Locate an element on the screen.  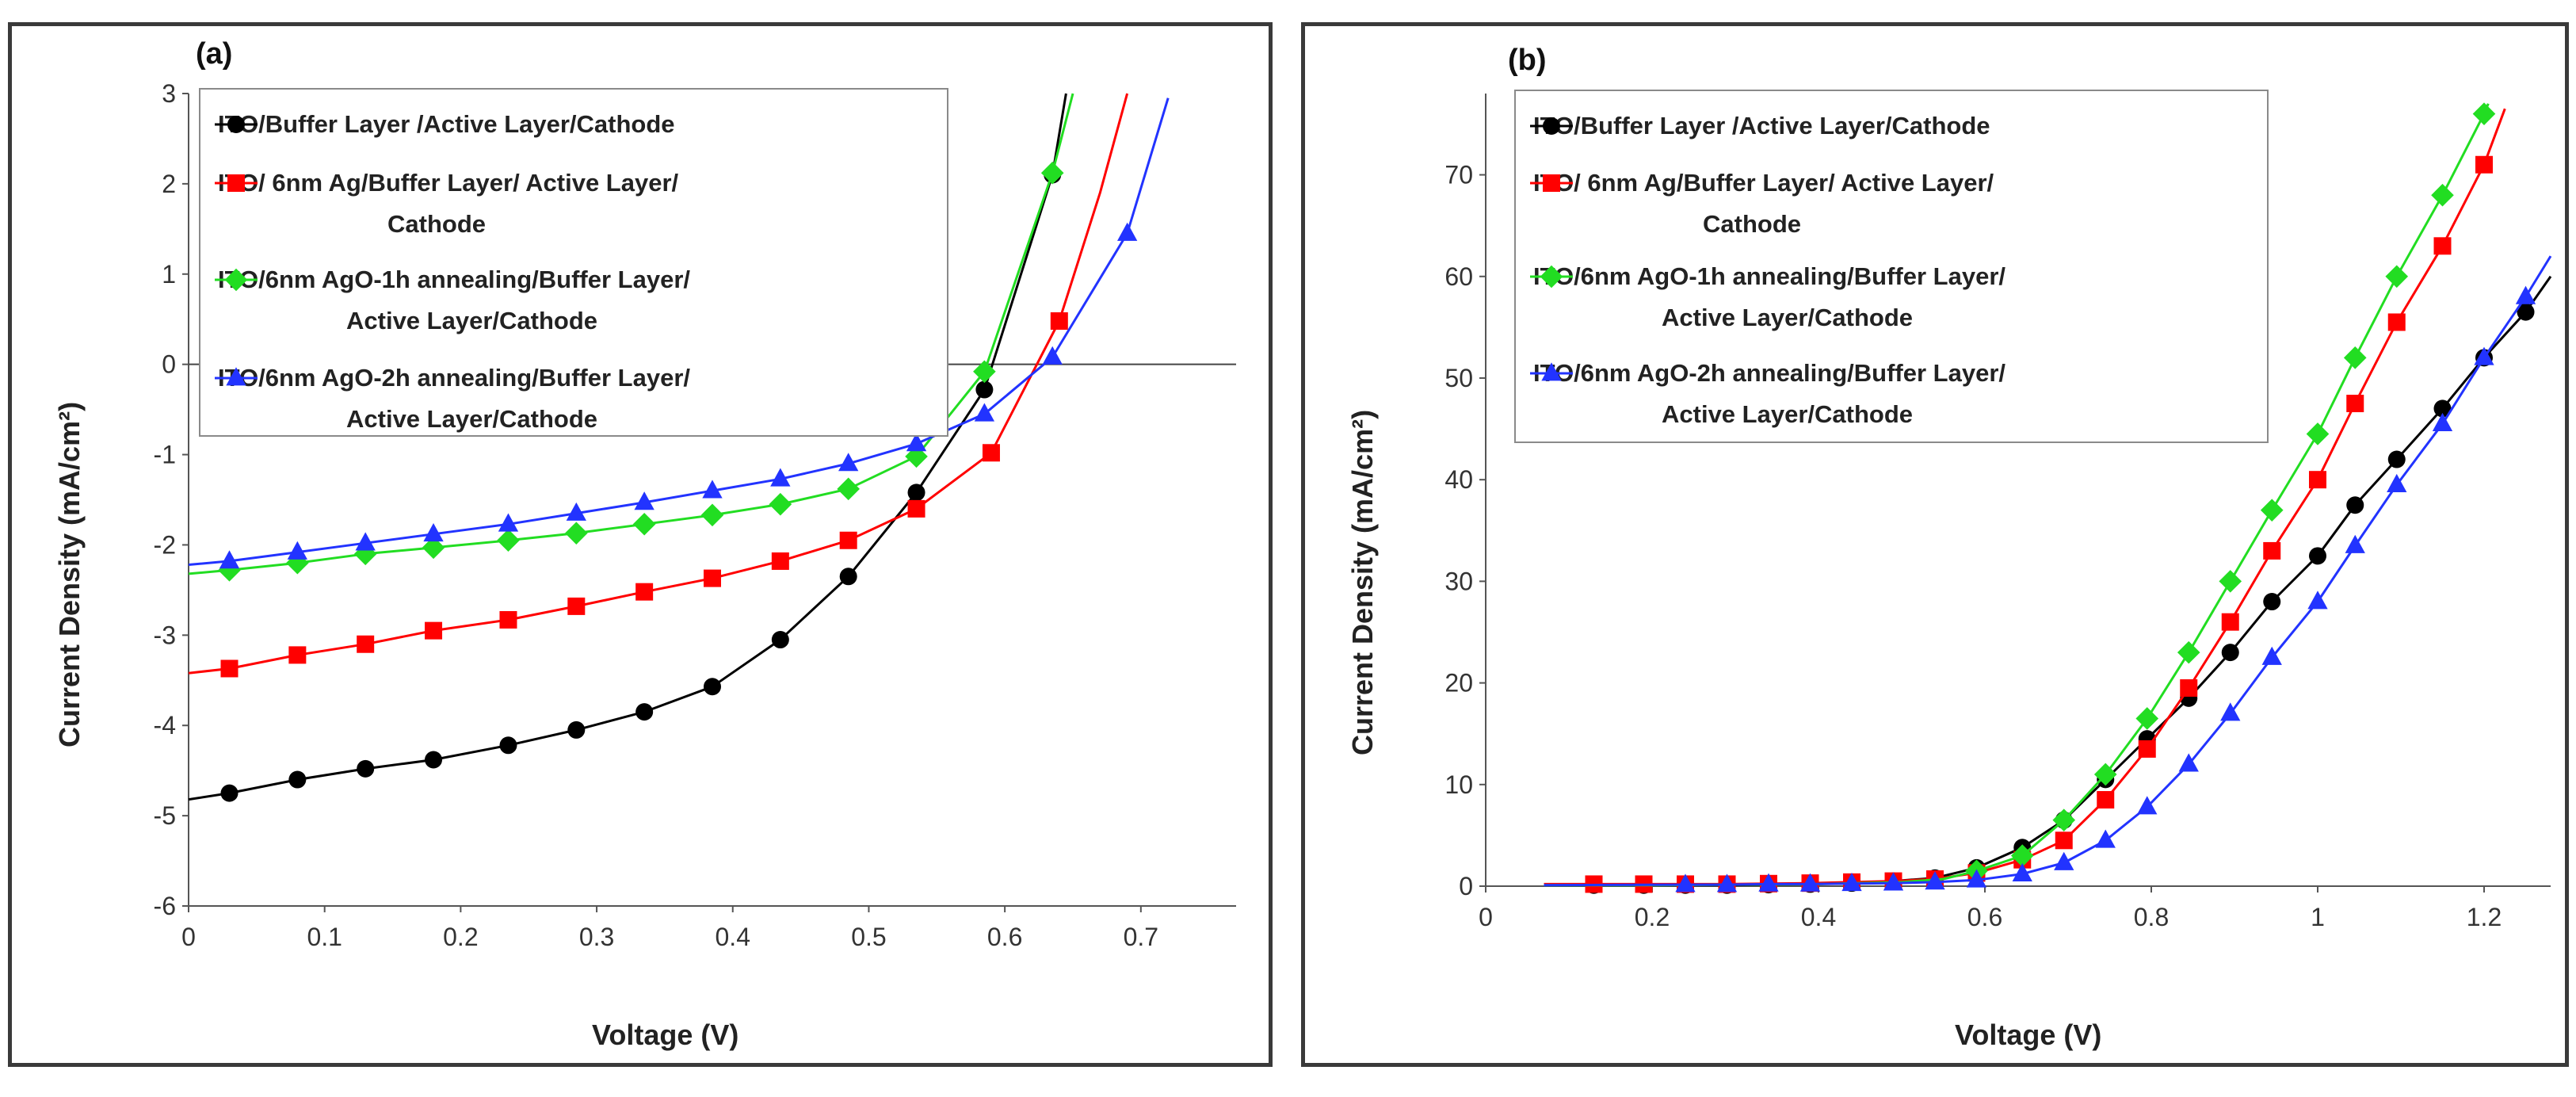
x-tick-label: 0 is located at coordinates (1486, 917).